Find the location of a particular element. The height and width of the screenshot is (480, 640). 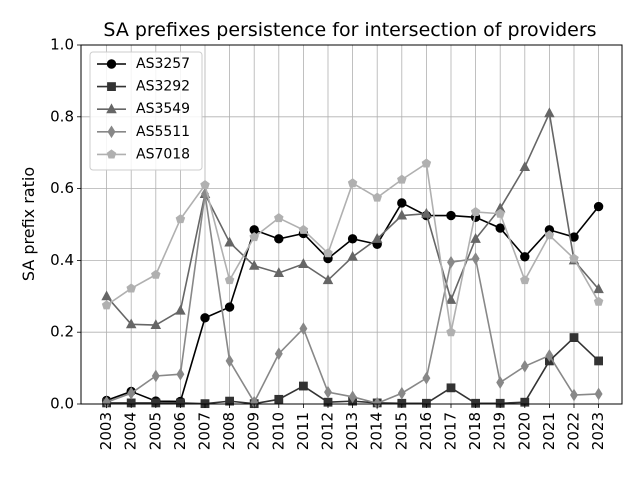

x-tick-label: 2017 is located at coordinates (451, 431).